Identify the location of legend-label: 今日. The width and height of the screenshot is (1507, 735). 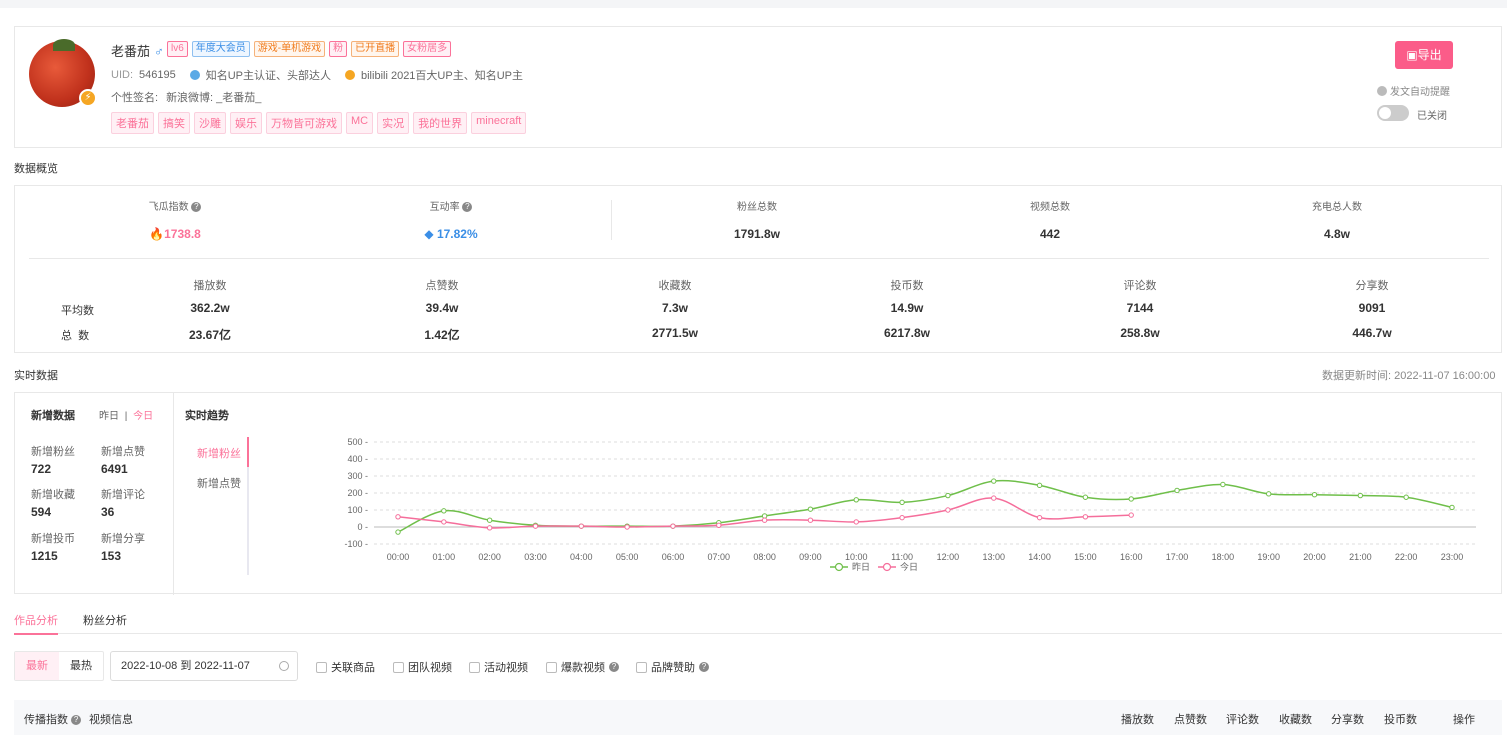
(909, 566).